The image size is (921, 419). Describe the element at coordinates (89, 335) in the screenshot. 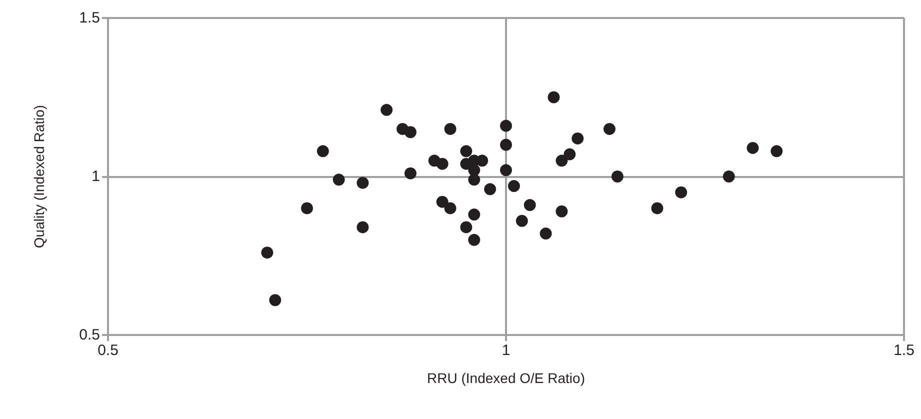

I see `y-tick-label: 0.5` at that location.